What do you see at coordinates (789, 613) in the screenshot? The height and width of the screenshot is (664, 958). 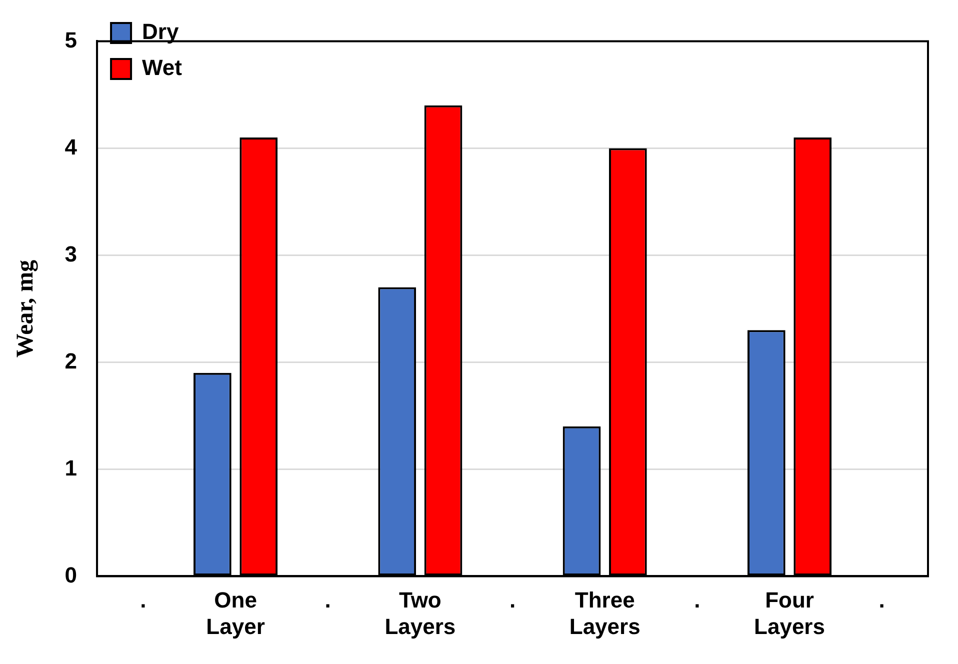 I see `x-tick-label: Four Layers` at bounding box center [789, 613].